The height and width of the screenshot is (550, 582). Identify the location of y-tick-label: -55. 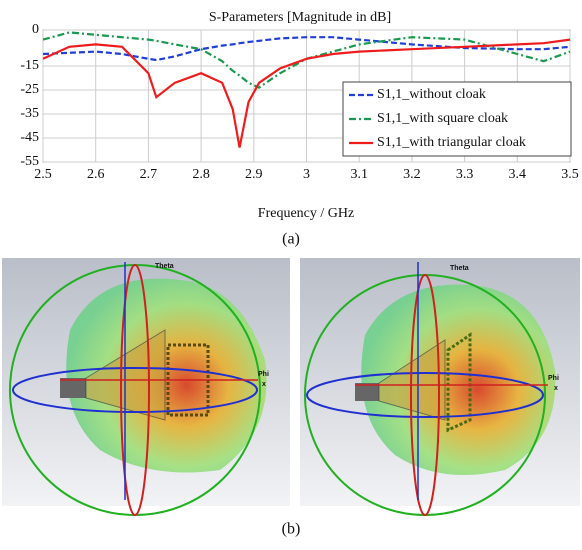
(29, 161).